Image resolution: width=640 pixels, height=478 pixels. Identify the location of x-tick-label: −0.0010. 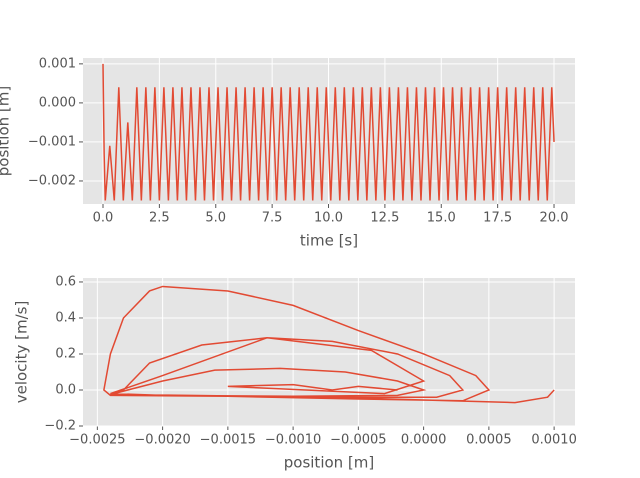
(293, 440).